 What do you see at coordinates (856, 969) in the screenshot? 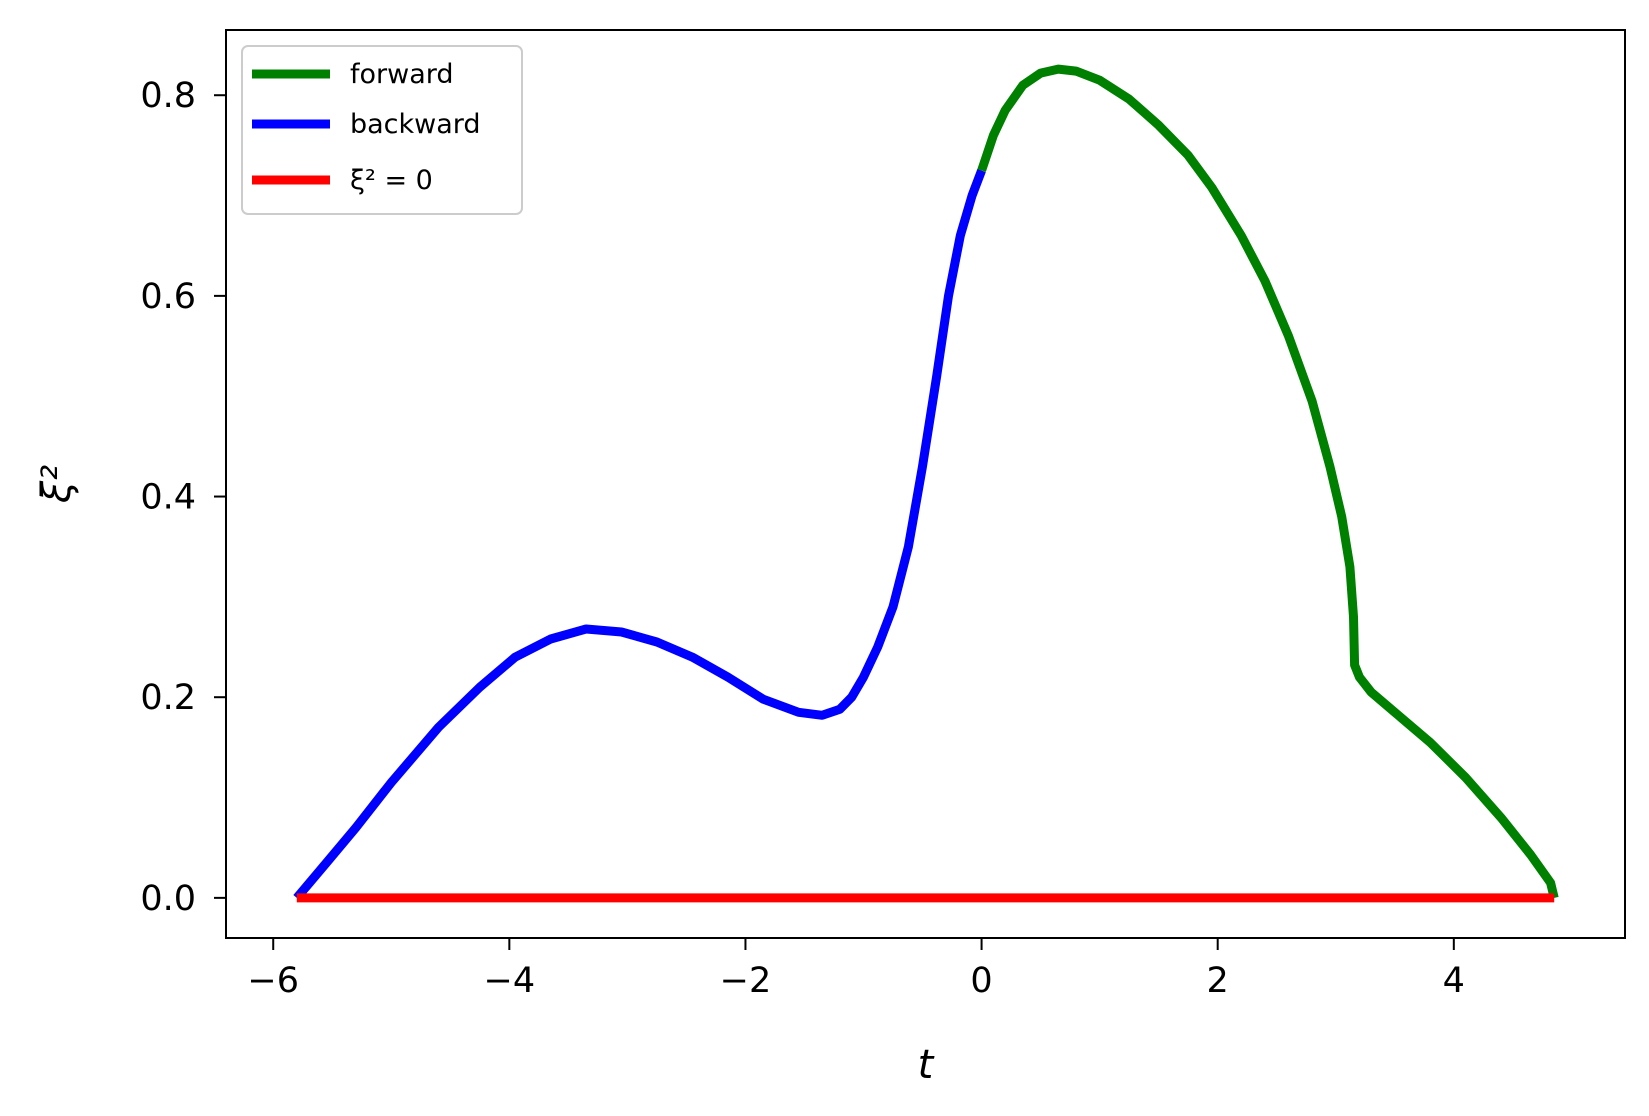
I see `x-axis: −6 −4 −2 0 2 4` at bounding box center [856, 969].